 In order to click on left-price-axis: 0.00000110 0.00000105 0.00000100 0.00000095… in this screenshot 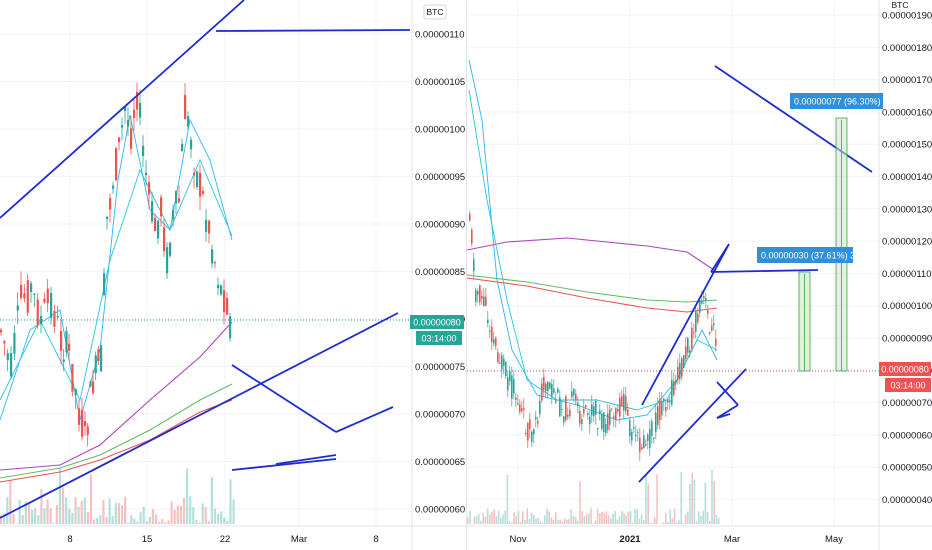, I will do `click(440, 273)`.